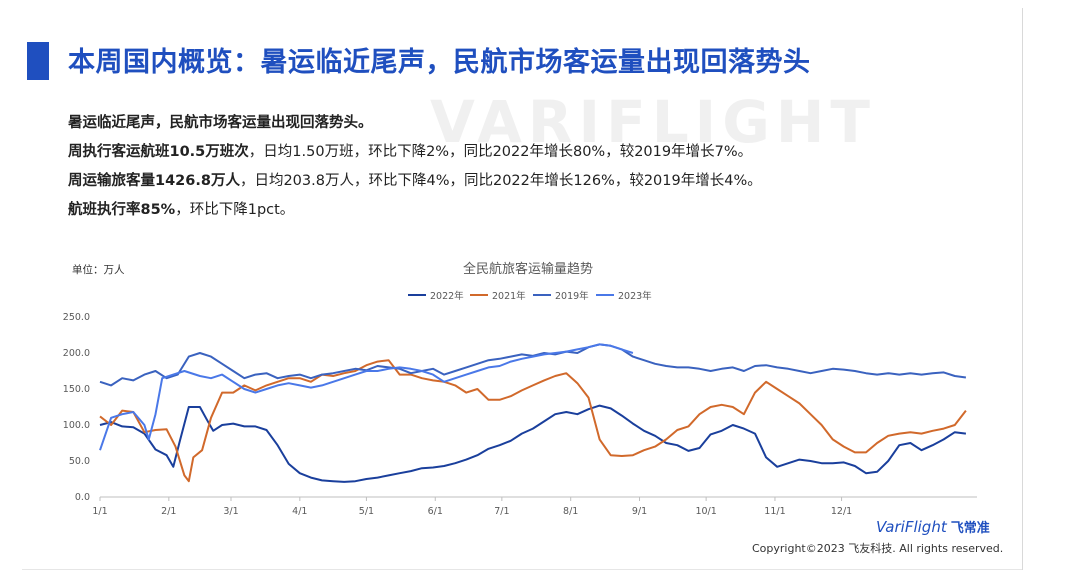  I want to click on y-tick-label: 0.0, so click(82, 497).